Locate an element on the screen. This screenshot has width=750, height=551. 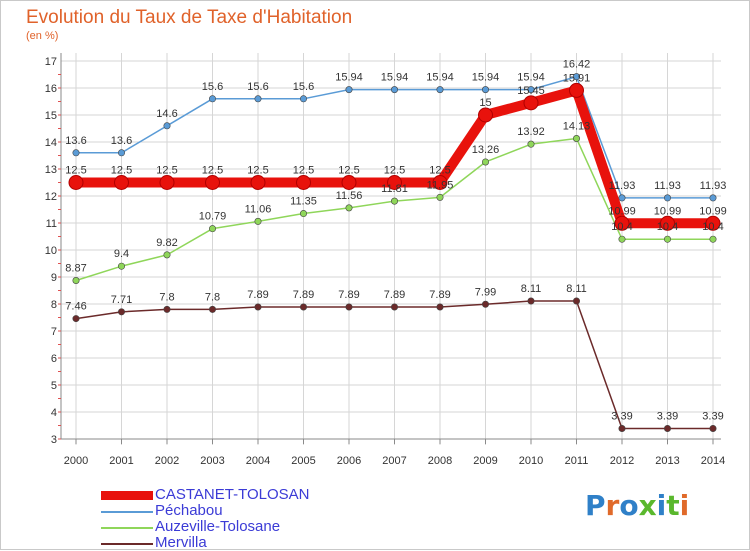
y-tick-label: 4 is located at coordinates (54, 413).